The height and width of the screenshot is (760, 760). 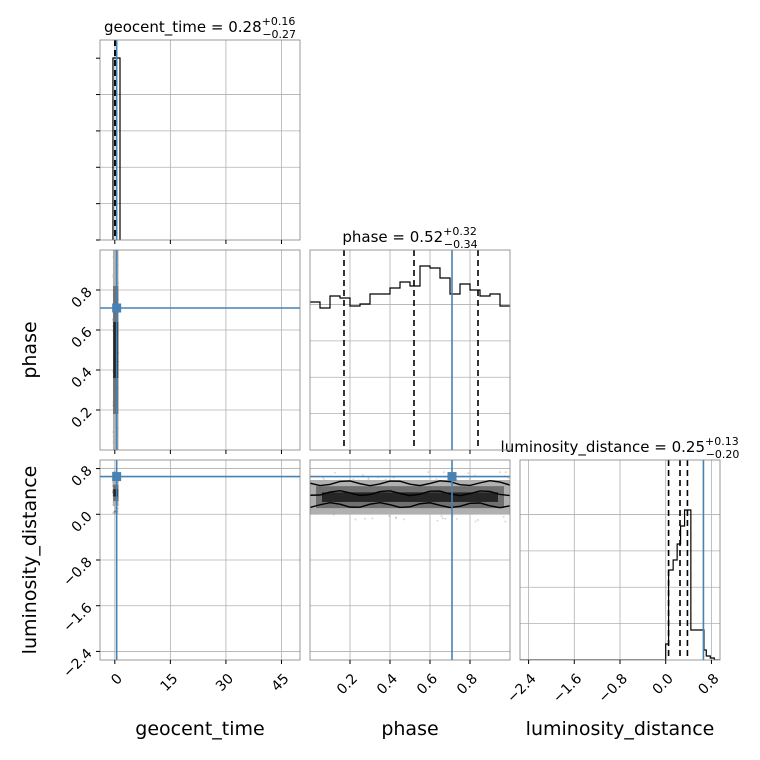 I want to click on panel-luminosity_distance-vs-geocent_time: 0 15 30 45 −2.4 −1.6 −0.8 0.0 0.8, so click(x=180, y=577).